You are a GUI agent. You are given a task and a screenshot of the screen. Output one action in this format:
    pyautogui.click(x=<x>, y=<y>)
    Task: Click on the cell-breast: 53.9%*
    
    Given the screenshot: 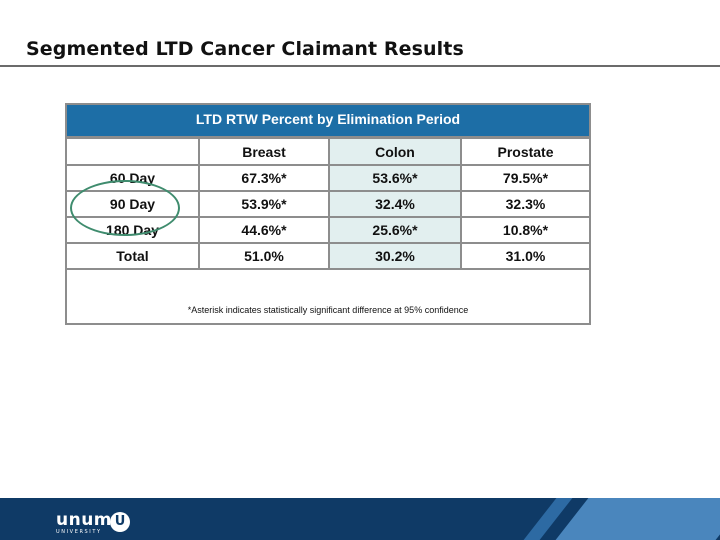 What is the action you would take?
    pyautogui.click(x=264, y=204)
    